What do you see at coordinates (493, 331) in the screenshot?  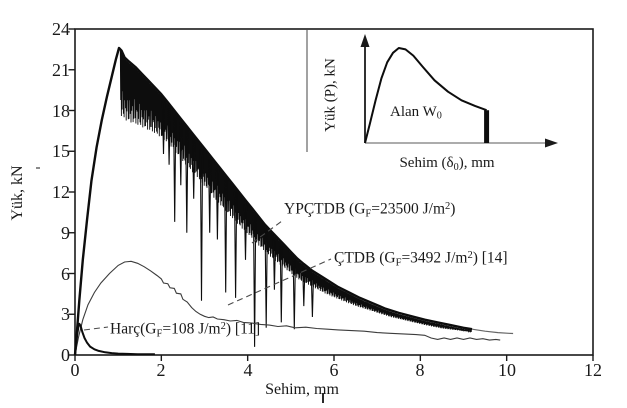 I see `ypctdb-tail` at bounding box center [493, 331].